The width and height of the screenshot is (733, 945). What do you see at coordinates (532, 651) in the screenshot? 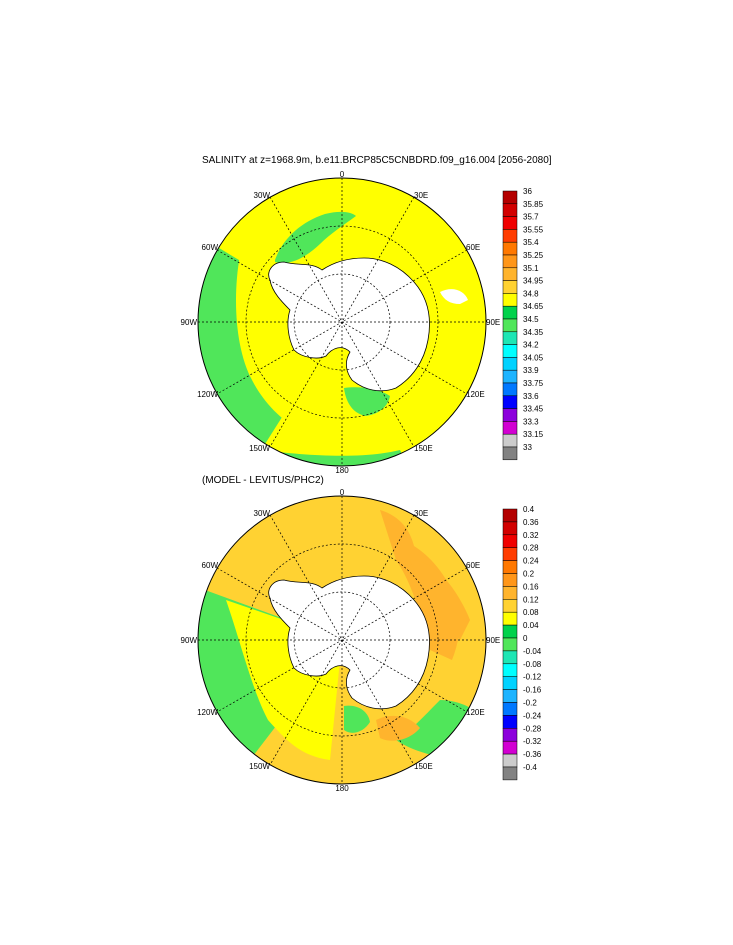
I see `colorbar-label: -0.04` at bounding box center [532, 651].